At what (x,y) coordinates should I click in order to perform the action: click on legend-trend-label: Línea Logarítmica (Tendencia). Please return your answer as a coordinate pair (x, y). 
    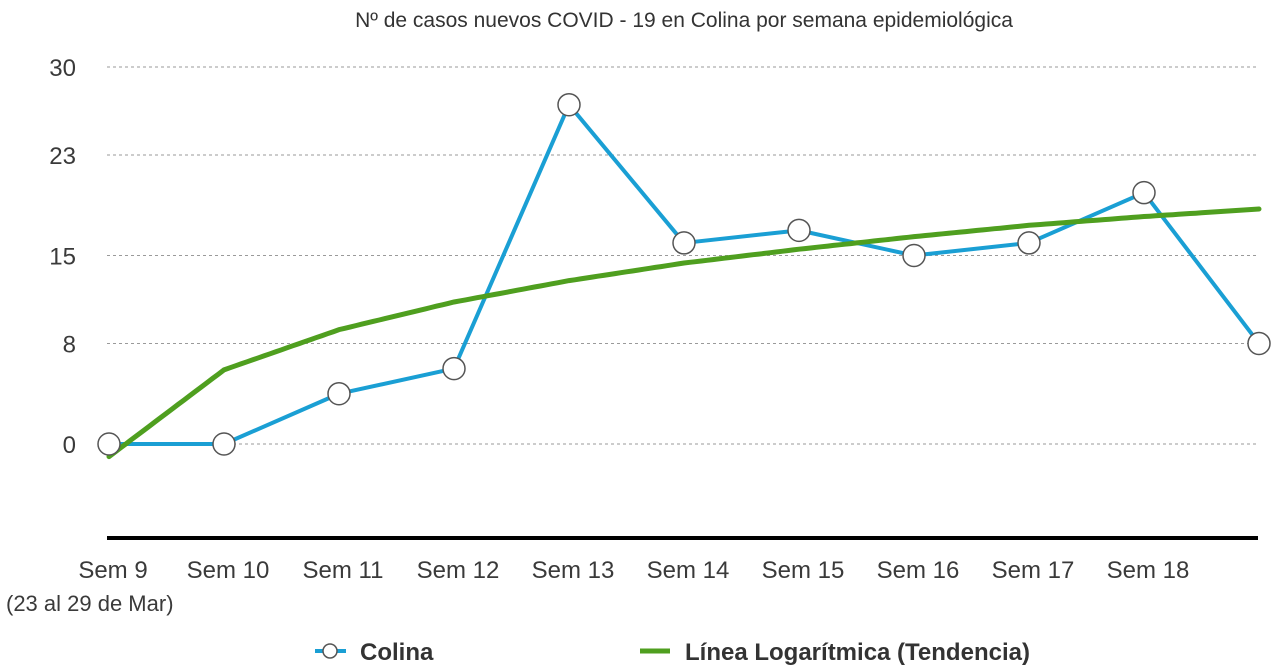
    Looking at the image, I should click on (857, 652).